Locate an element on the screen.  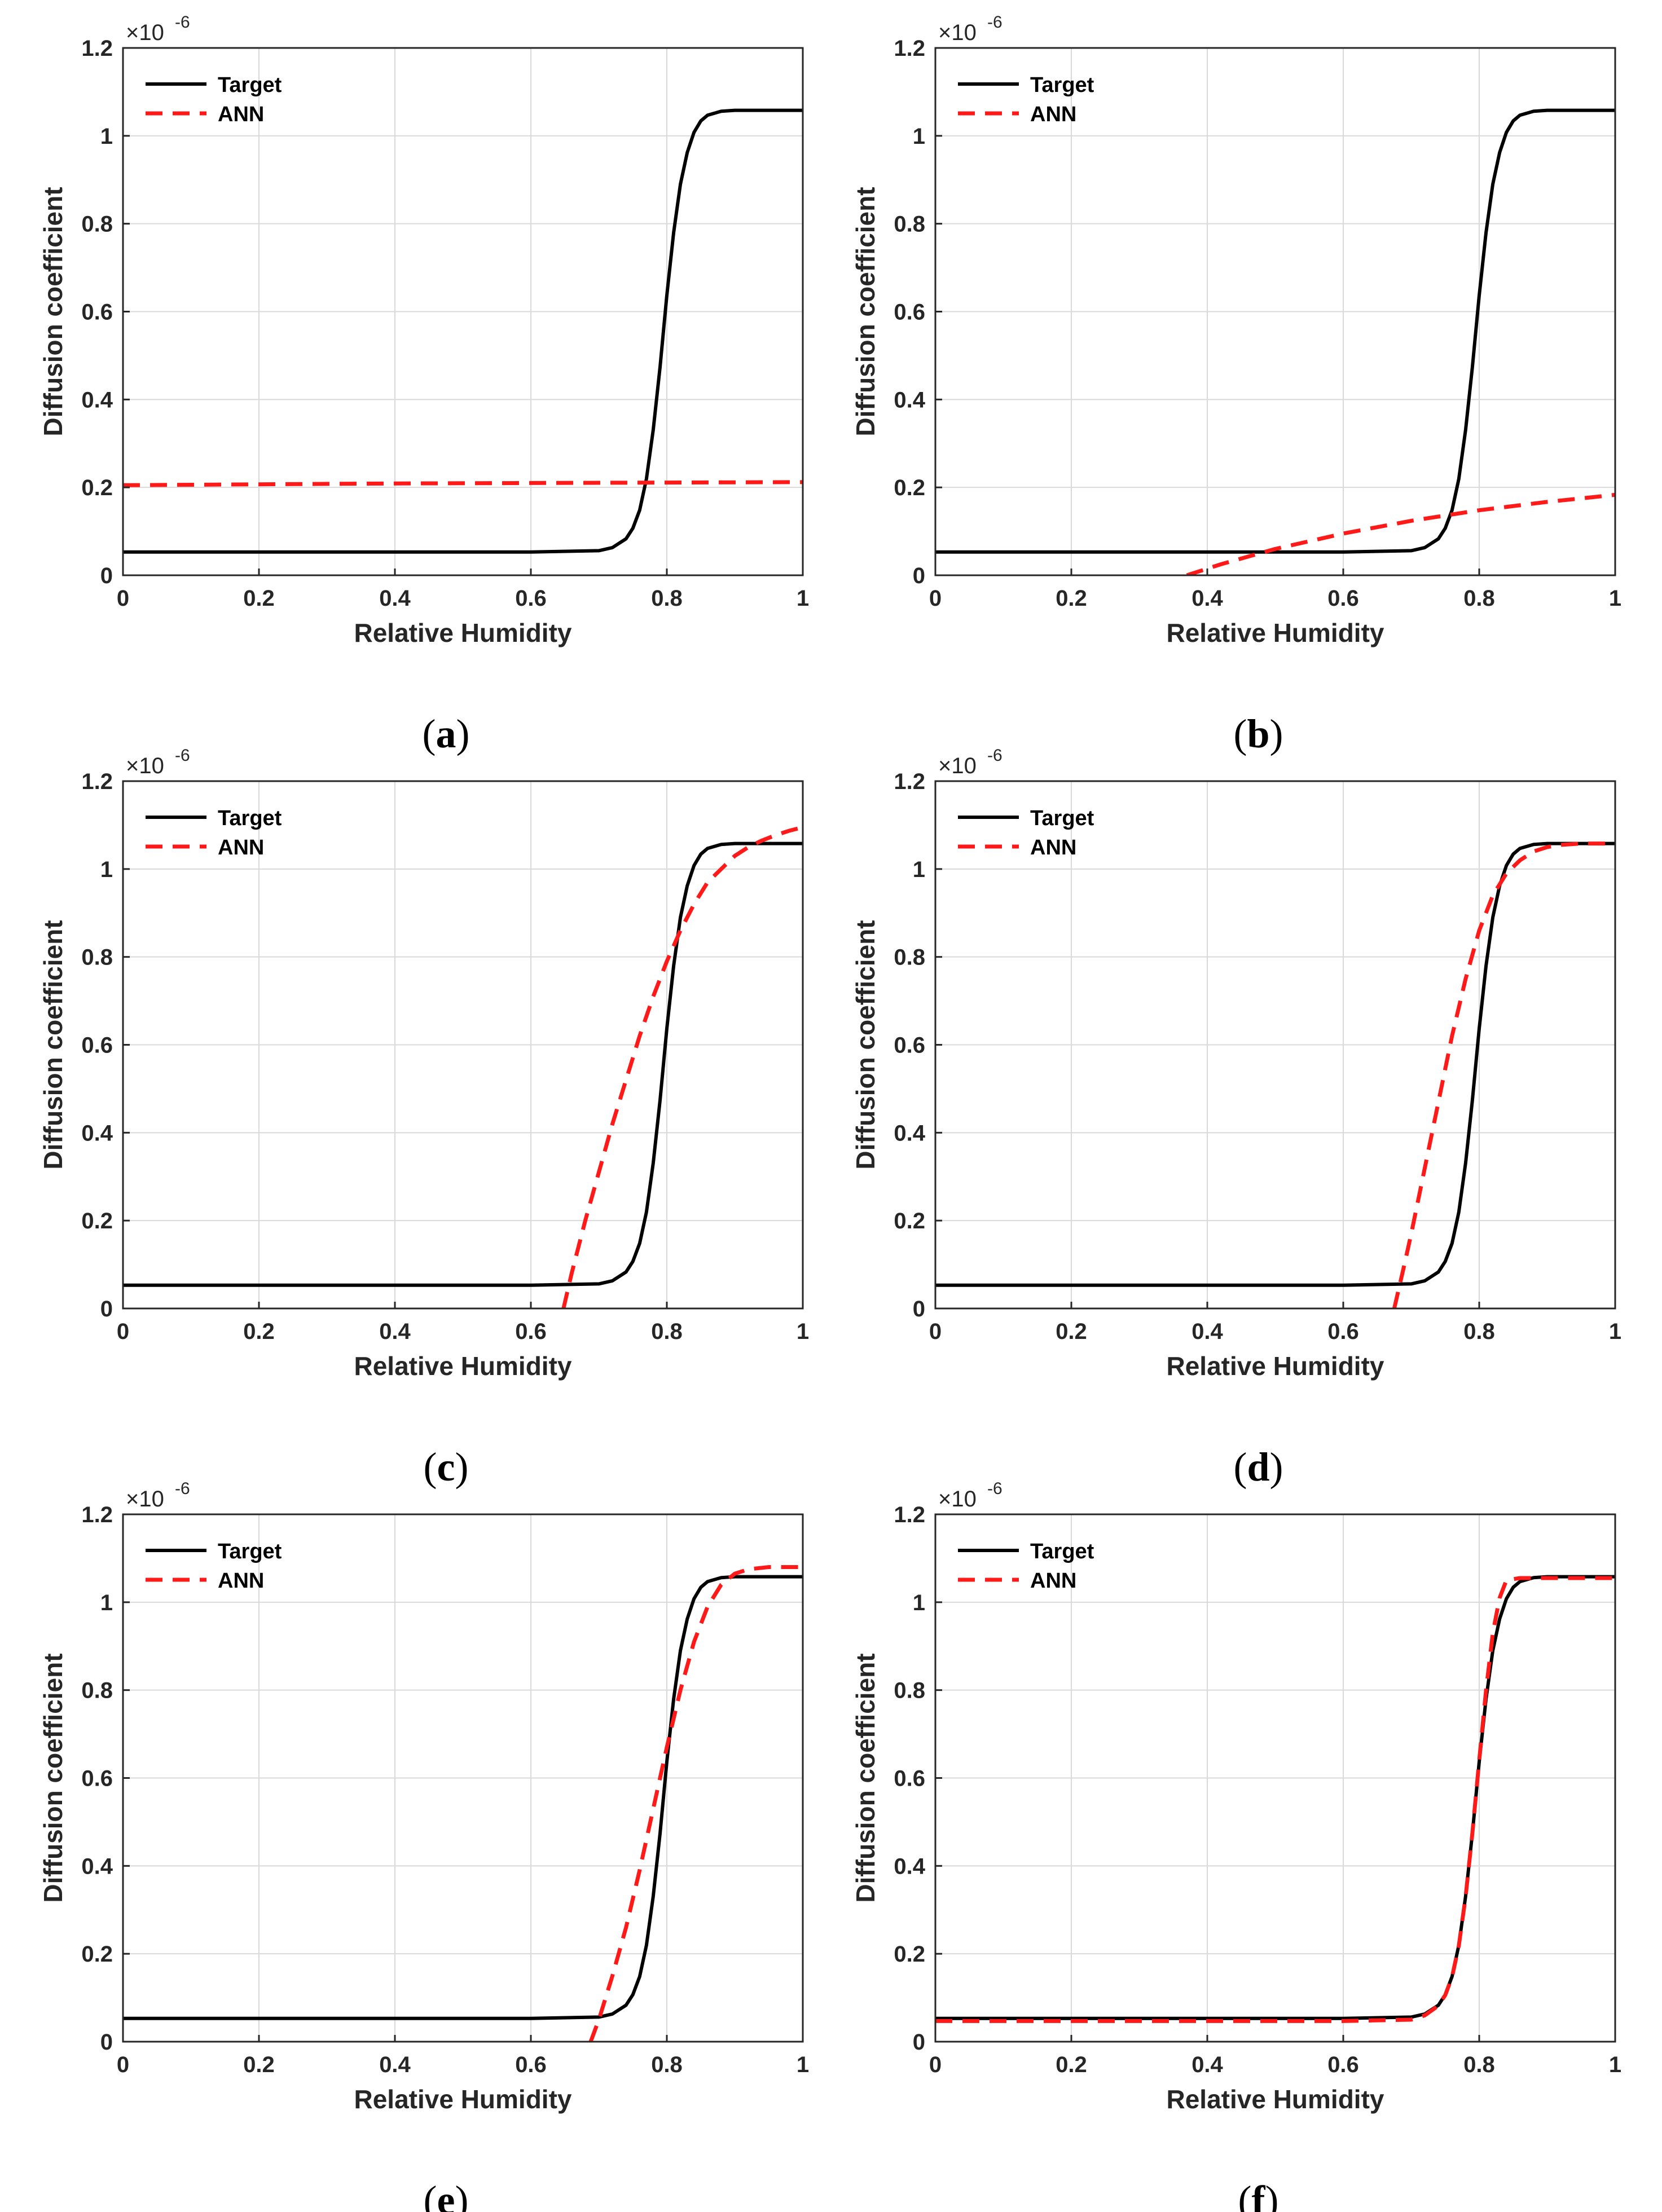
y-tick-label: 0.6 is located at coordinates (909, 1779).